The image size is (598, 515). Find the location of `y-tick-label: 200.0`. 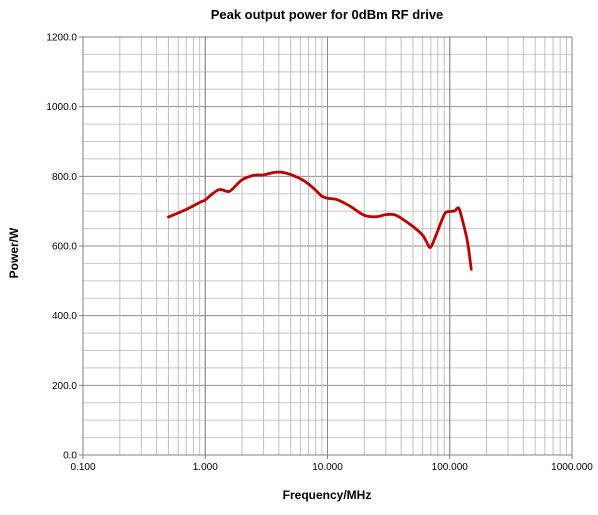

y-tick-label: 200.0 is located at coordinates (64, 386).